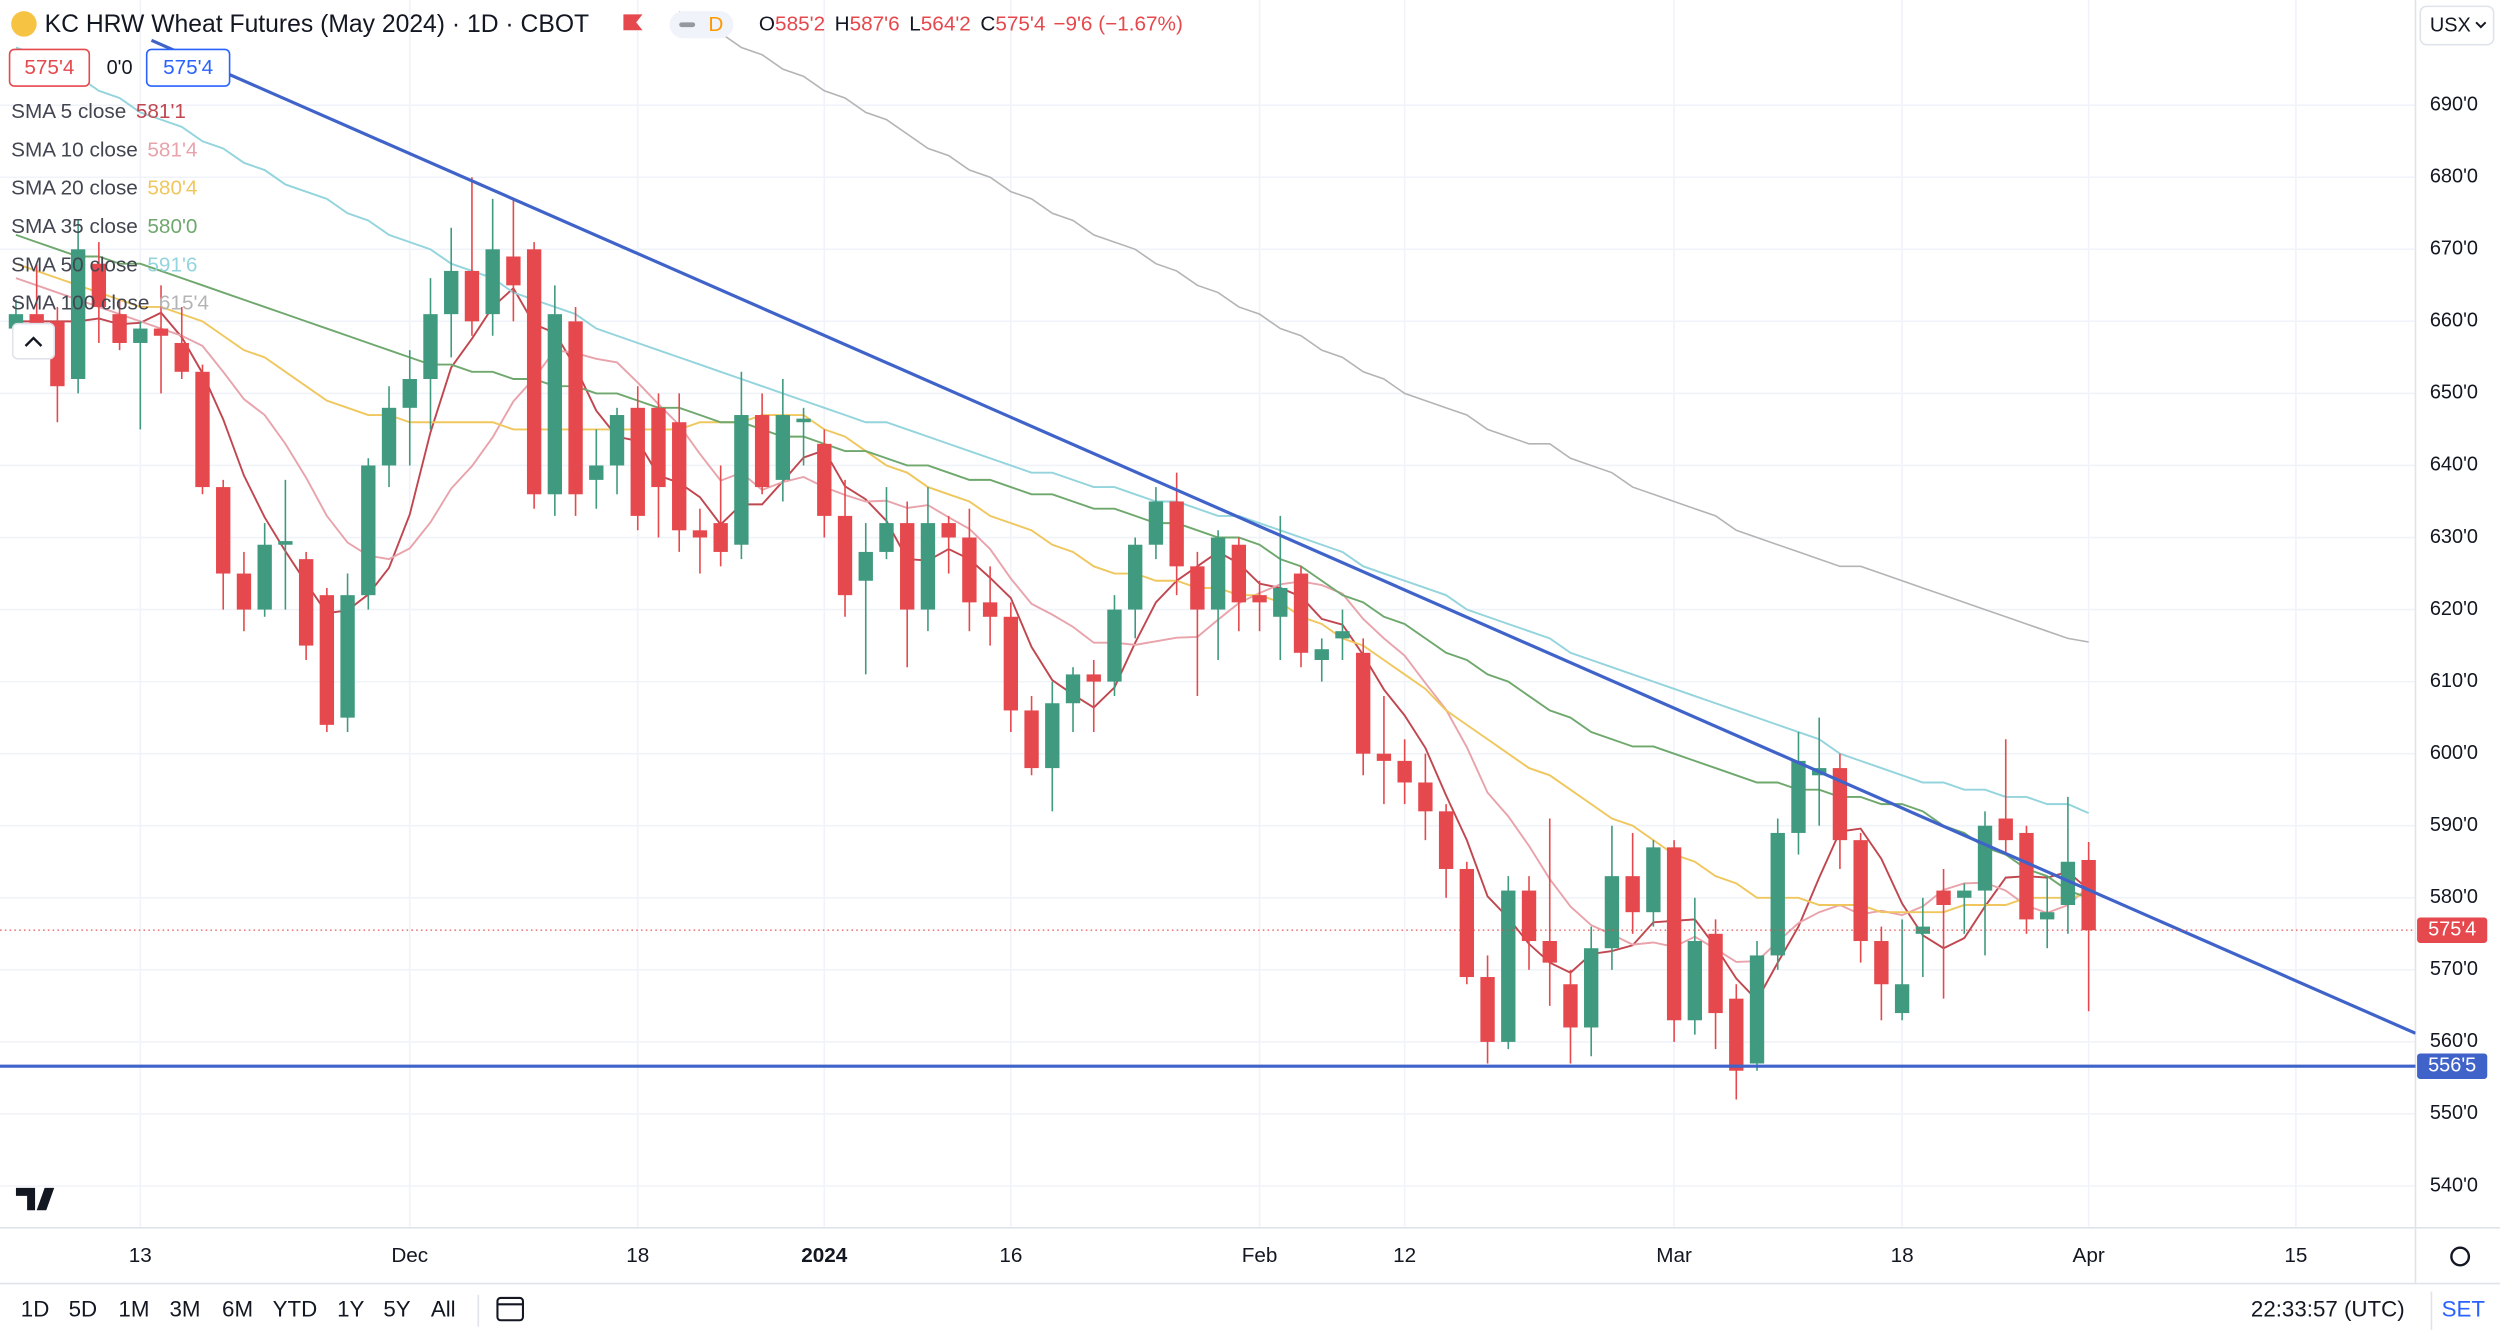 Image resolution: width=2500 pixels, height=1341 pixels. What do you see at coordinates (915, 24) in the screenshot?
I see `ohlc-key: L` at bounding box center [915, 24].